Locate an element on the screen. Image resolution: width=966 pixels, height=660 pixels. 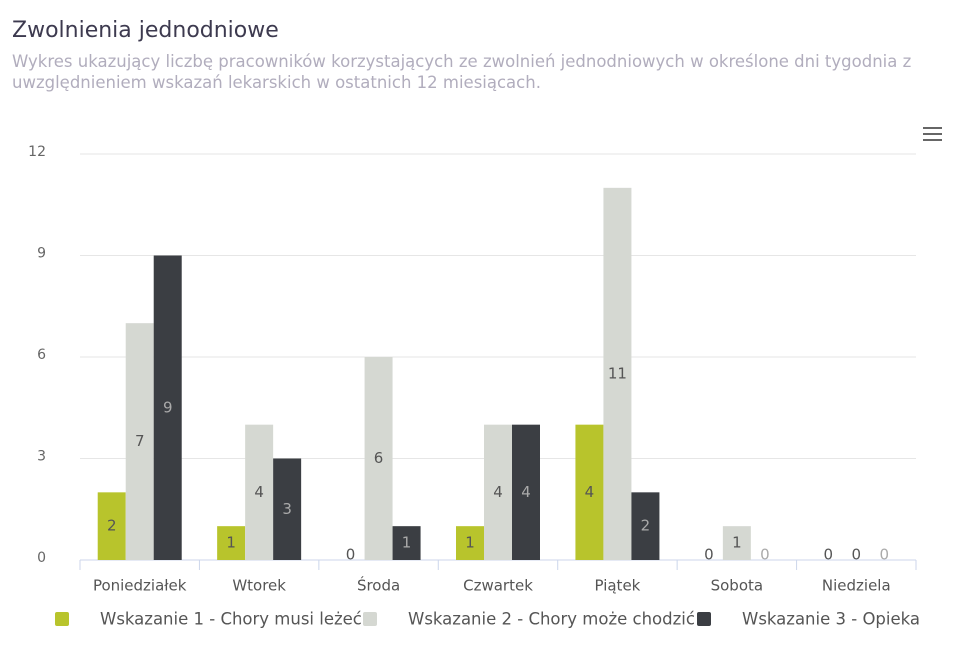
y-tick-label: 3 is located at coordinates (41, 457).